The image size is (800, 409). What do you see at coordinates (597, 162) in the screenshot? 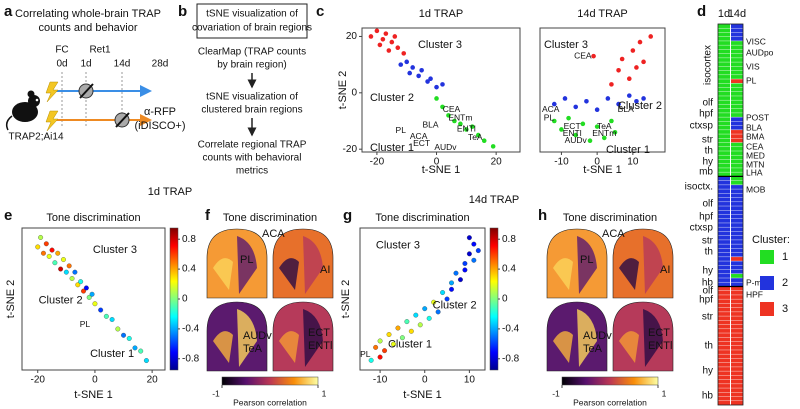
I see `x-tick-label: 0` at bounding box center [597, 162].